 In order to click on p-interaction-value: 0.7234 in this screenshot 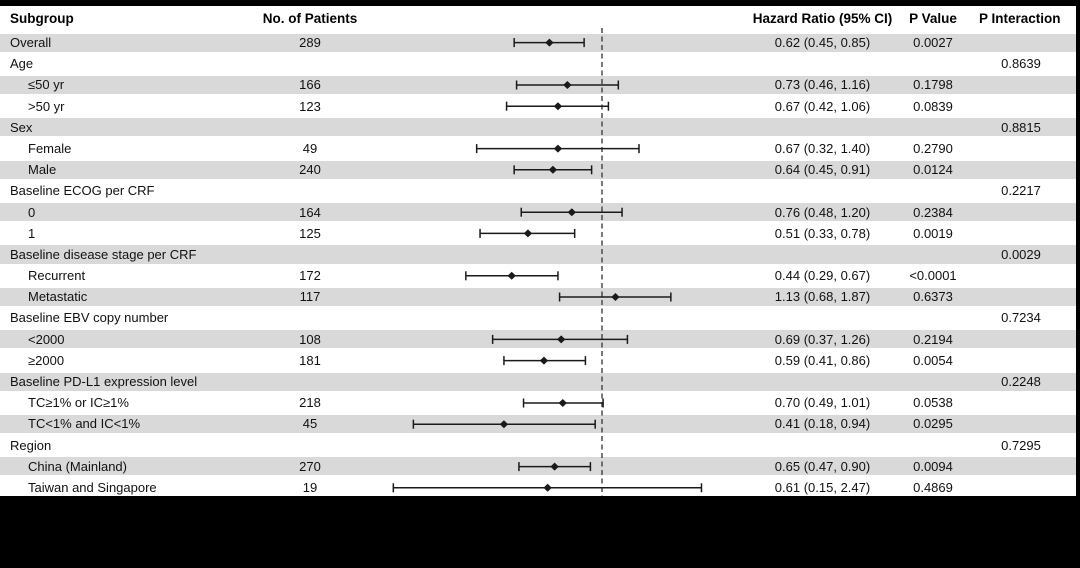, I will do `click(1021, 318)`.